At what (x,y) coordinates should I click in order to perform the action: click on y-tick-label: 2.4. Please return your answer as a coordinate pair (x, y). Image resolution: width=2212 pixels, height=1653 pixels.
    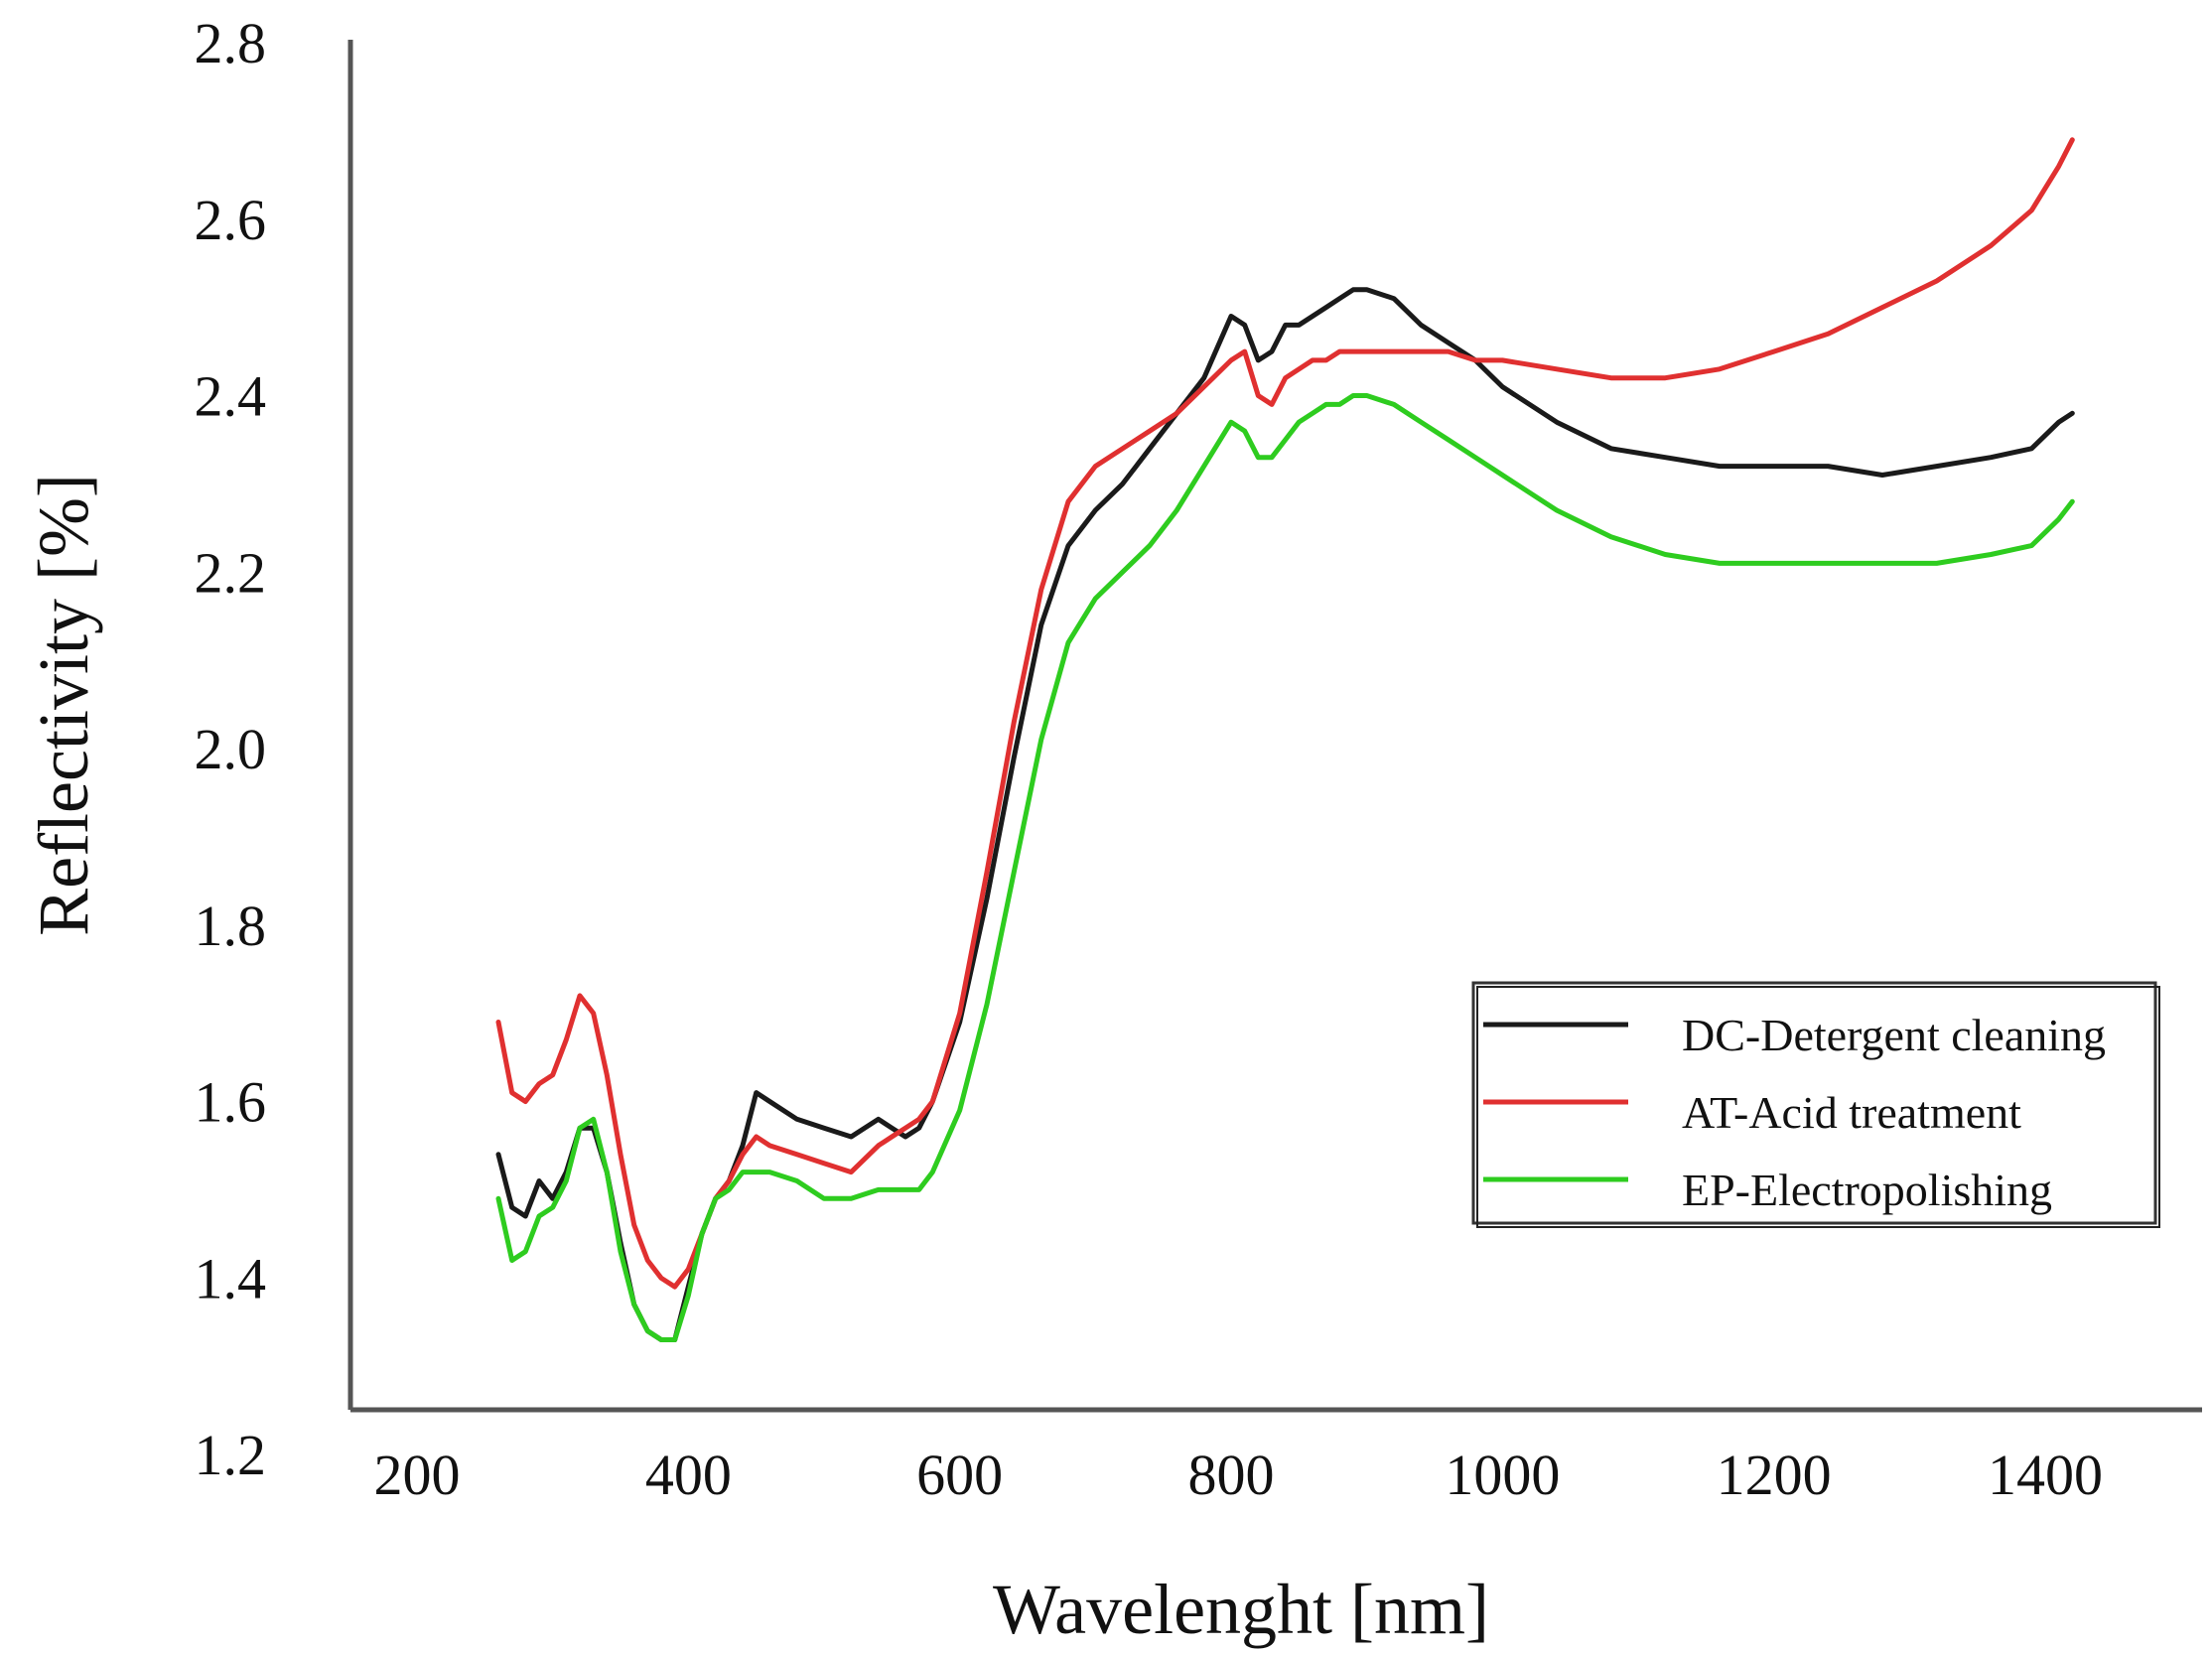
    Looking at the image, I should click on (231, 396).